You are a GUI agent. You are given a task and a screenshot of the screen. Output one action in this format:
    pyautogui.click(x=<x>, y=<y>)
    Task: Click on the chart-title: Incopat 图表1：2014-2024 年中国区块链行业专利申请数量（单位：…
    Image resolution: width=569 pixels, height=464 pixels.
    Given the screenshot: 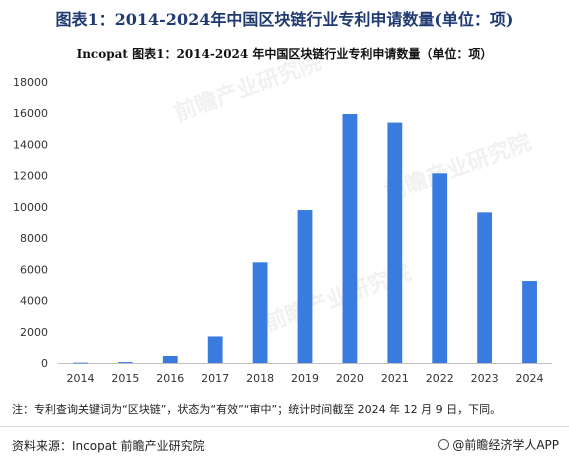 What is the action you would take?
    pyautogui.click(x=284, y=54)
    